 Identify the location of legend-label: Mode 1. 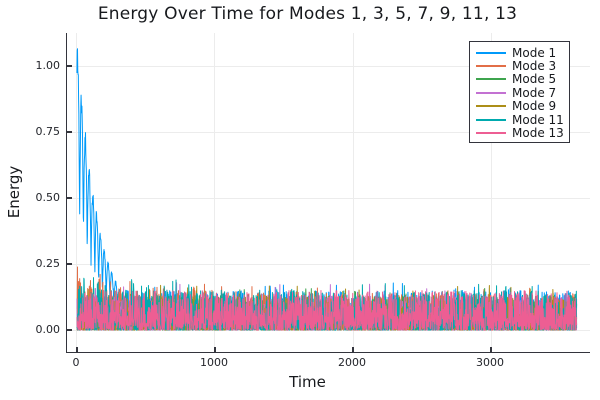
(534, 52).